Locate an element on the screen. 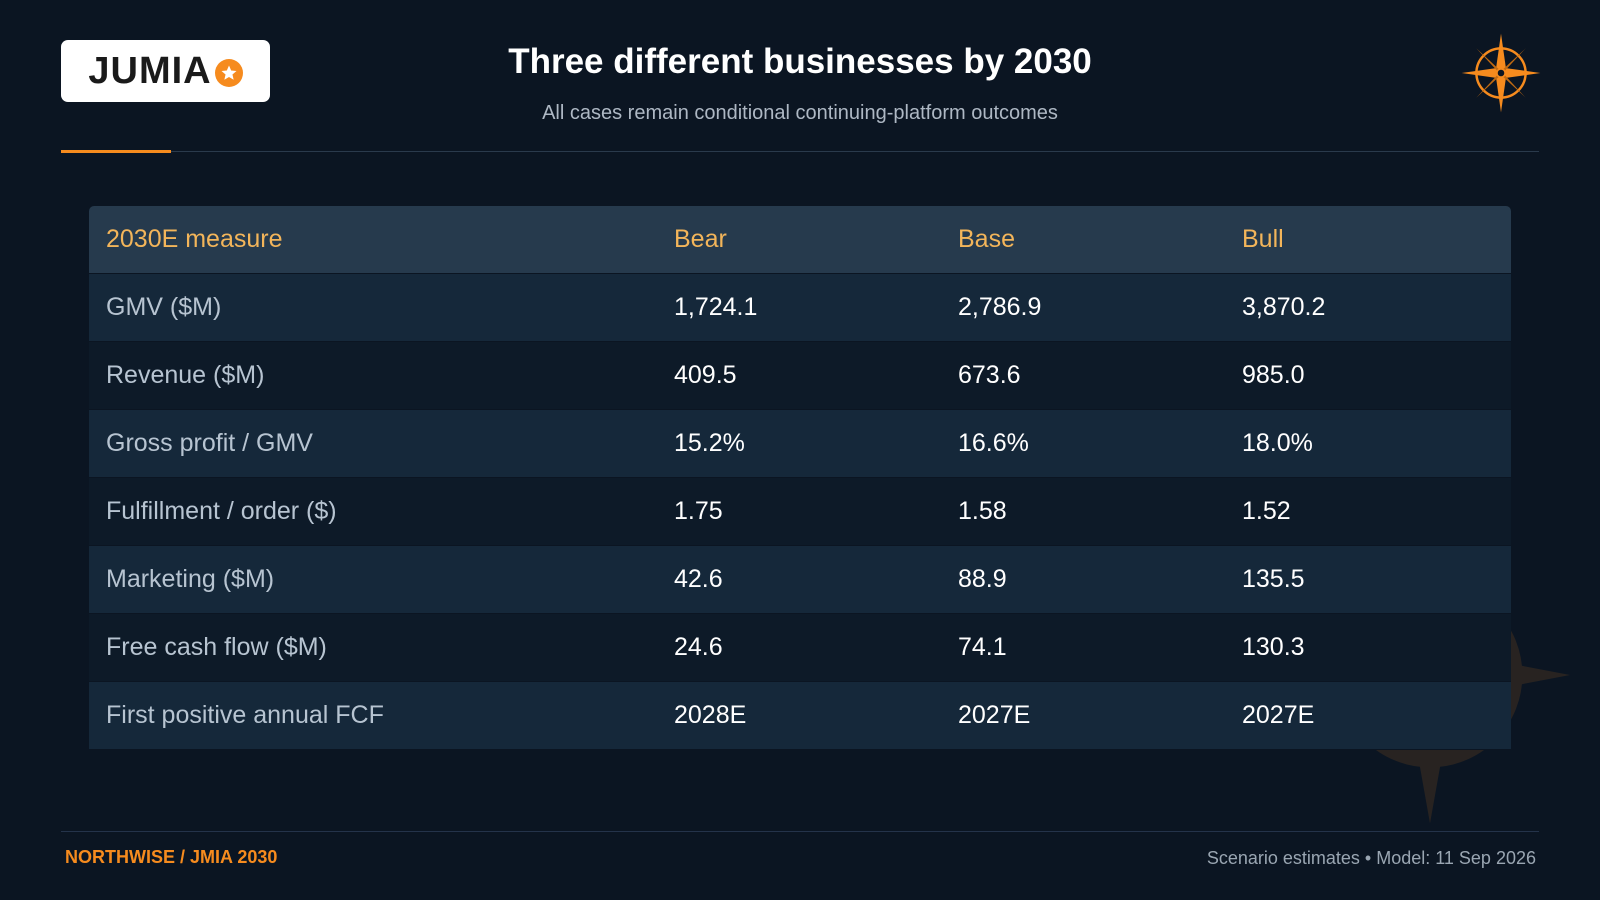 The width and height of the screenshot is (1600, 900). header-accent-bar is located at coordinates (116, 151).